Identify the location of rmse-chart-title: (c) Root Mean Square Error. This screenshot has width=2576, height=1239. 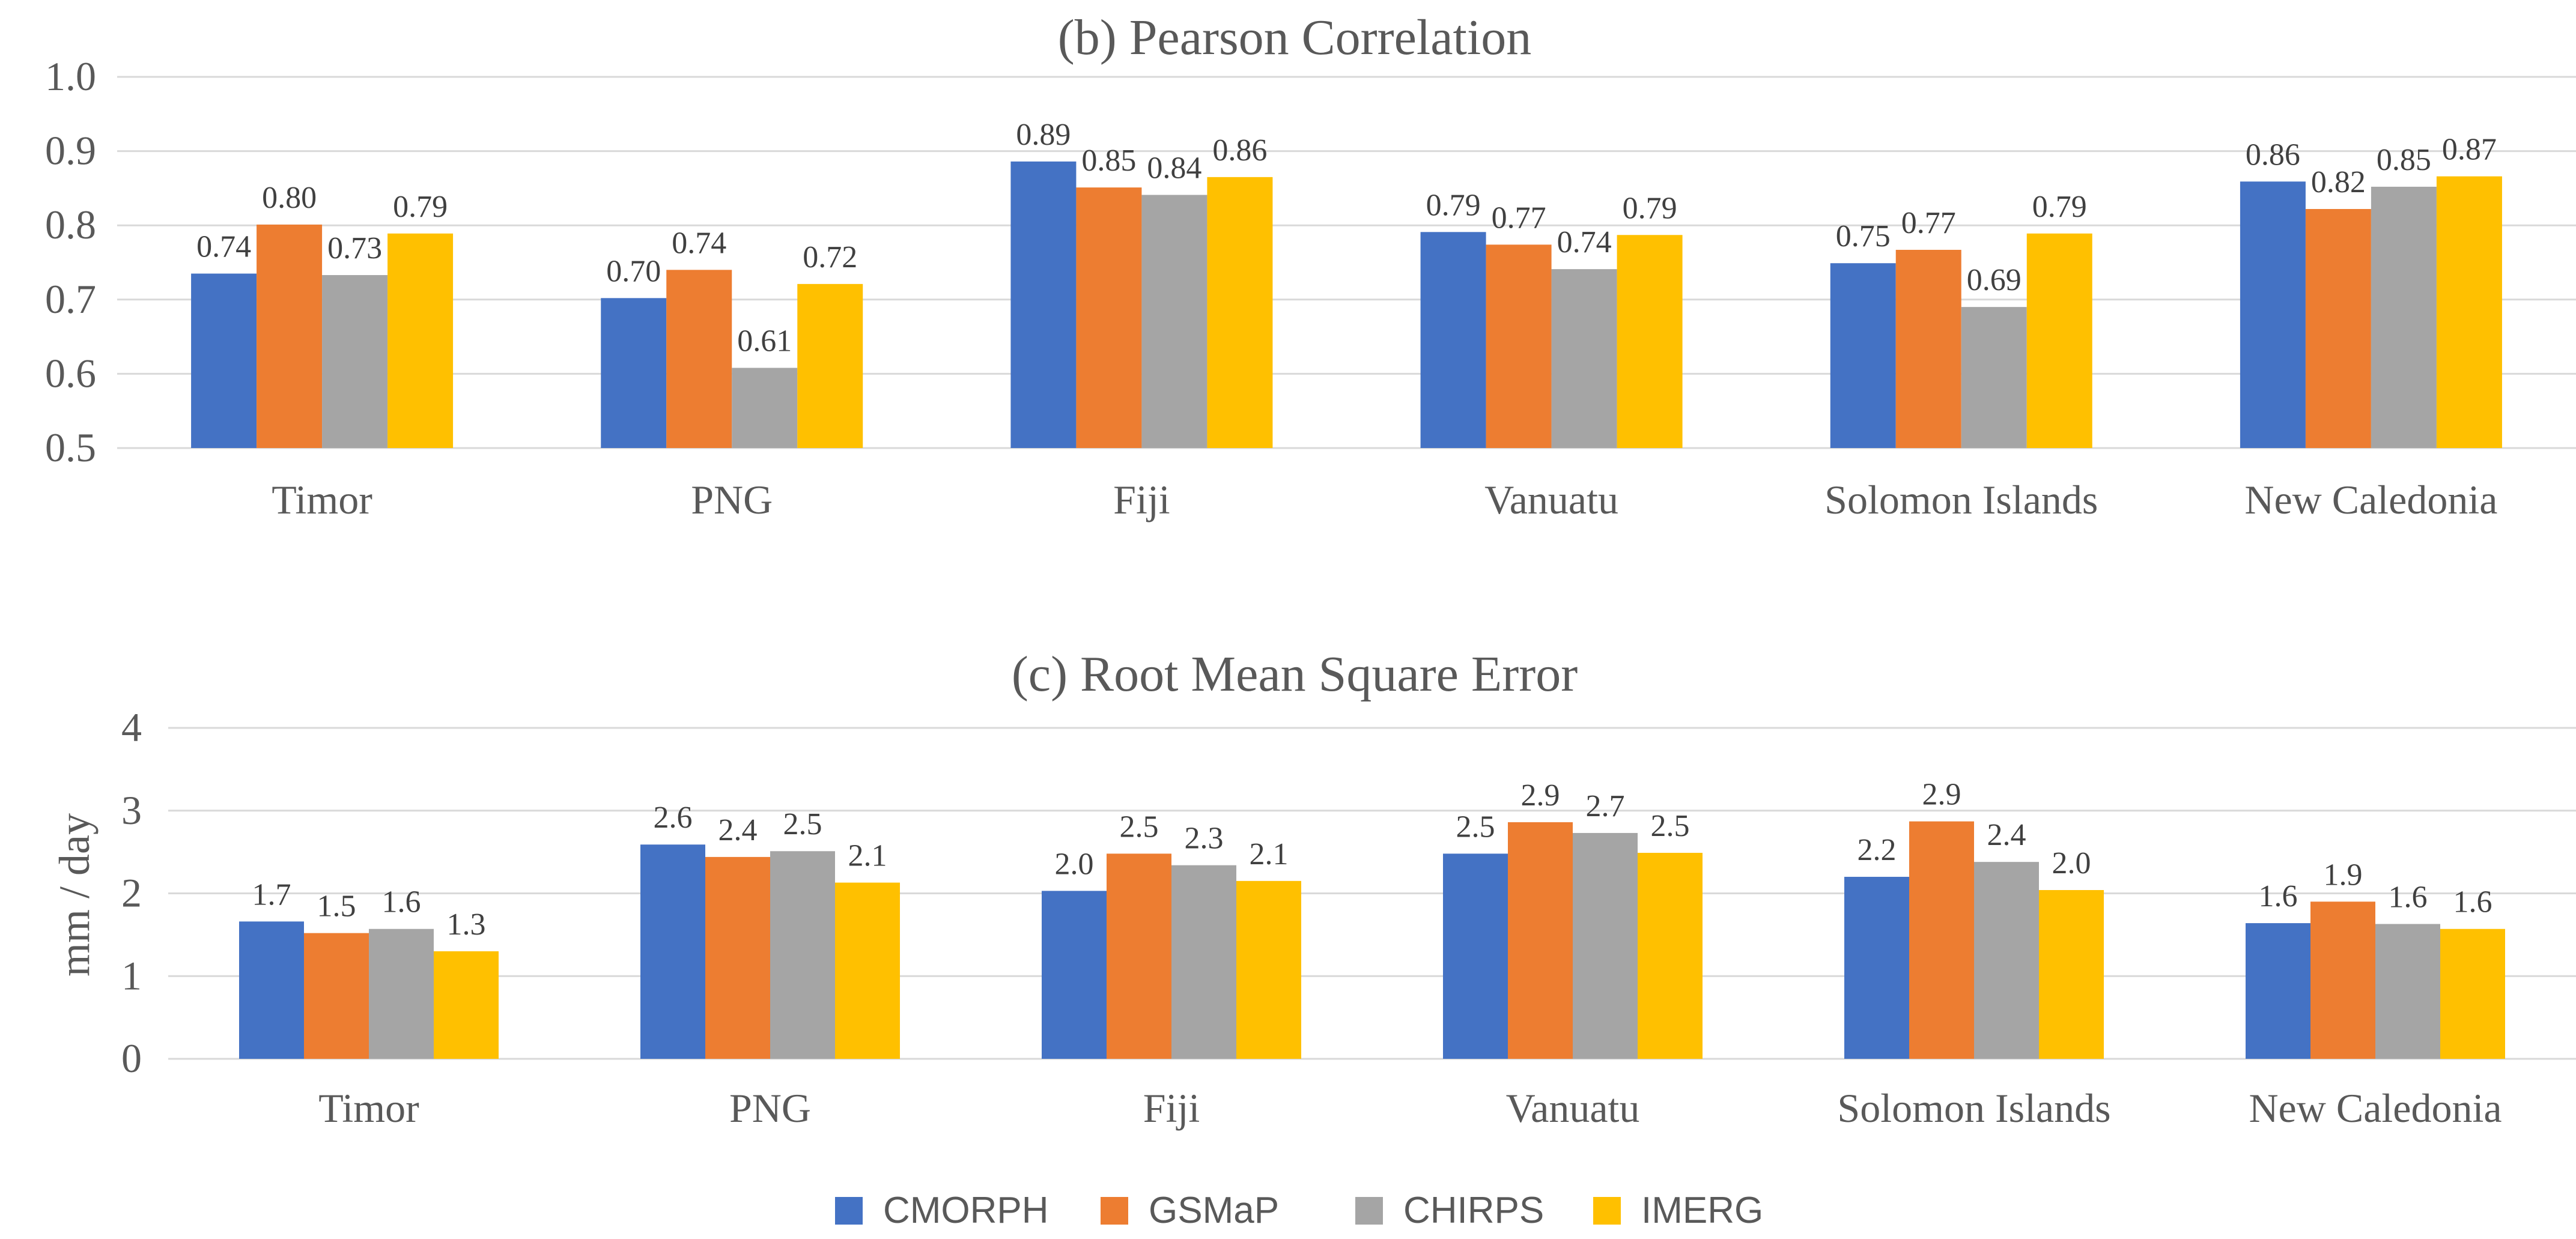
(1295, 674).